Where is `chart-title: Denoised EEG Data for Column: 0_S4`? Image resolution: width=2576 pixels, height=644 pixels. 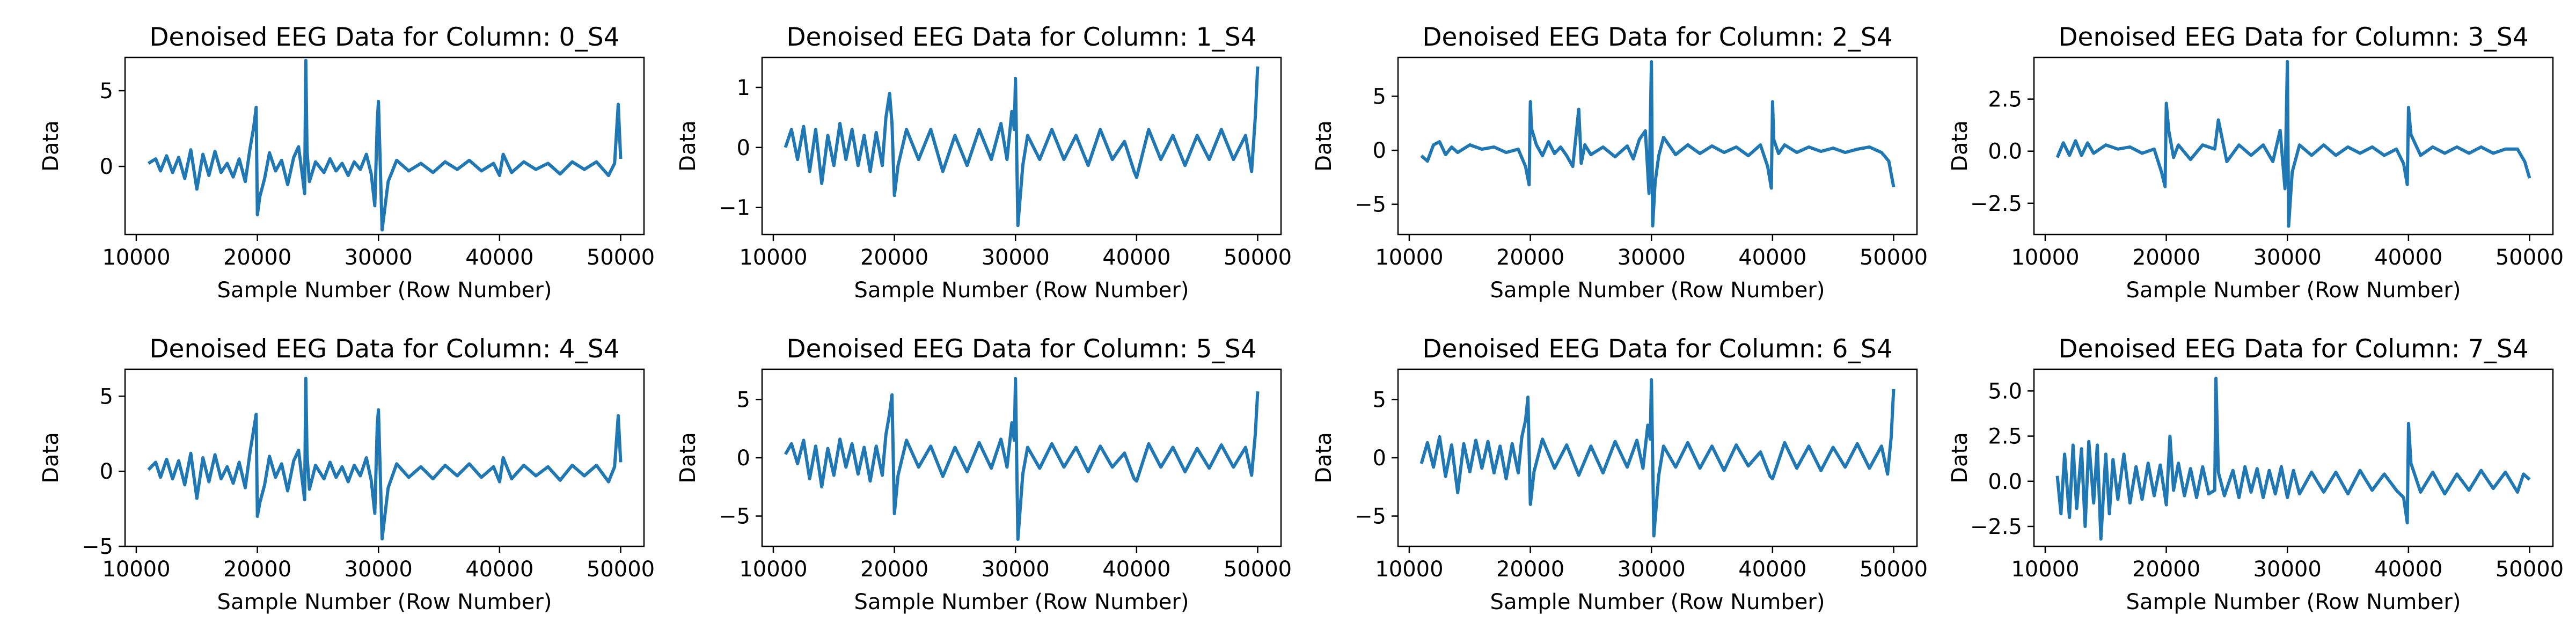
chart-title: Denoised EEG Data for Column: 0_S4 is located at coordinates (384, 37).